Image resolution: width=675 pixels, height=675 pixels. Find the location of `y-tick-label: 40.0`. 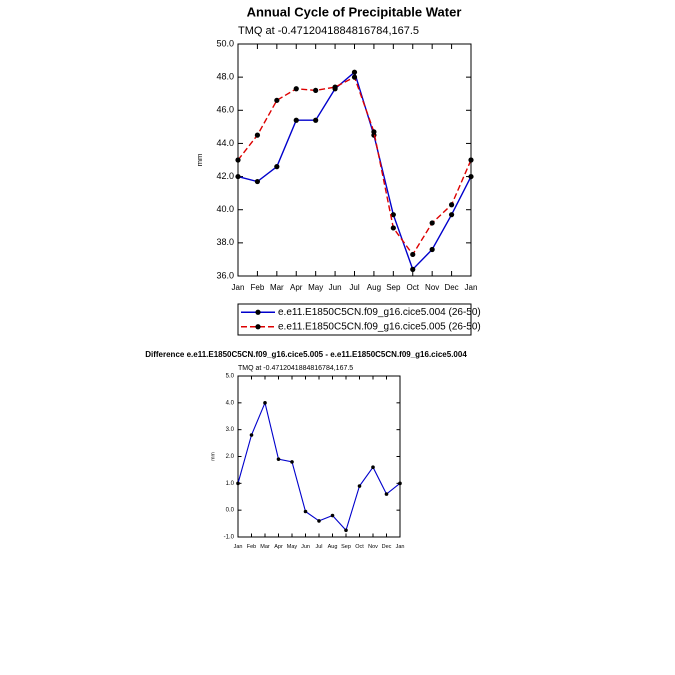

y-tick-label: 40.0 is located at coordinates (225, 209).